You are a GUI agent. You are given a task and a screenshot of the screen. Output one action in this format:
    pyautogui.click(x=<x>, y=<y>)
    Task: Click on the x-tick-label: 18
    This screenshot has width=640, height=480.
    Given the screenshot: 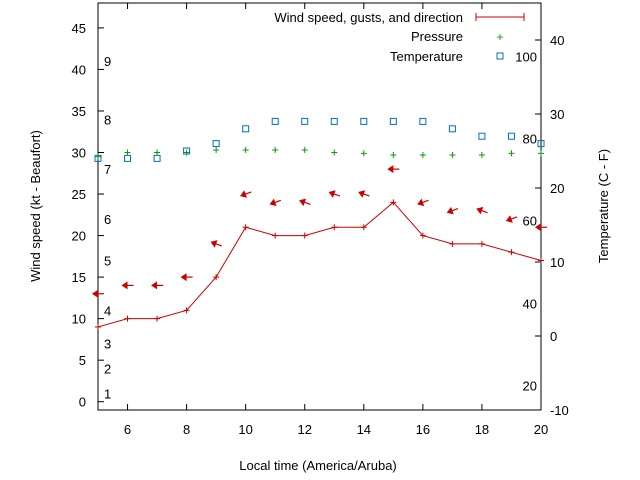 What is the action you would take?
    pyautogui.click(x=482, y=429)
    